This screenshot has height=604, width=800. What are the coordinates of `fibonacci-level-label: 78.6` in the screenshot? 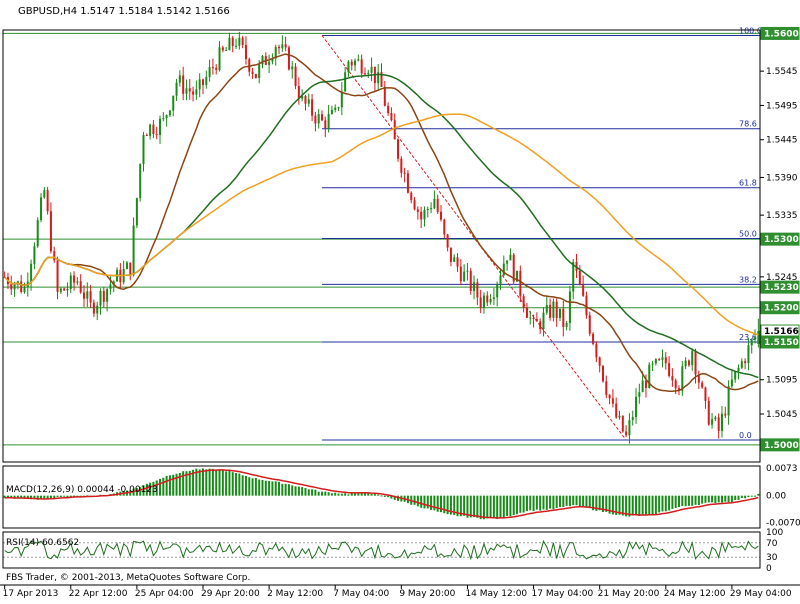 It's located at (748, 124).